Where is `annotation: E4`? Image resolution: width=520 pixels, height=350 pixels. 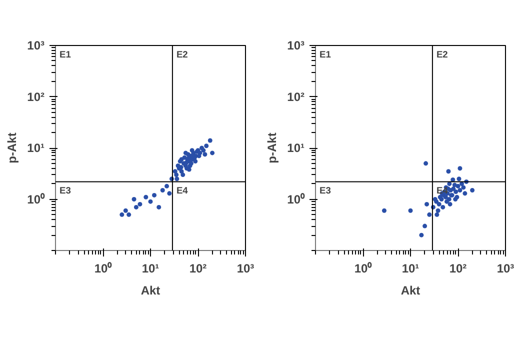
annotation: E4 is located at coordinates (182, 191).